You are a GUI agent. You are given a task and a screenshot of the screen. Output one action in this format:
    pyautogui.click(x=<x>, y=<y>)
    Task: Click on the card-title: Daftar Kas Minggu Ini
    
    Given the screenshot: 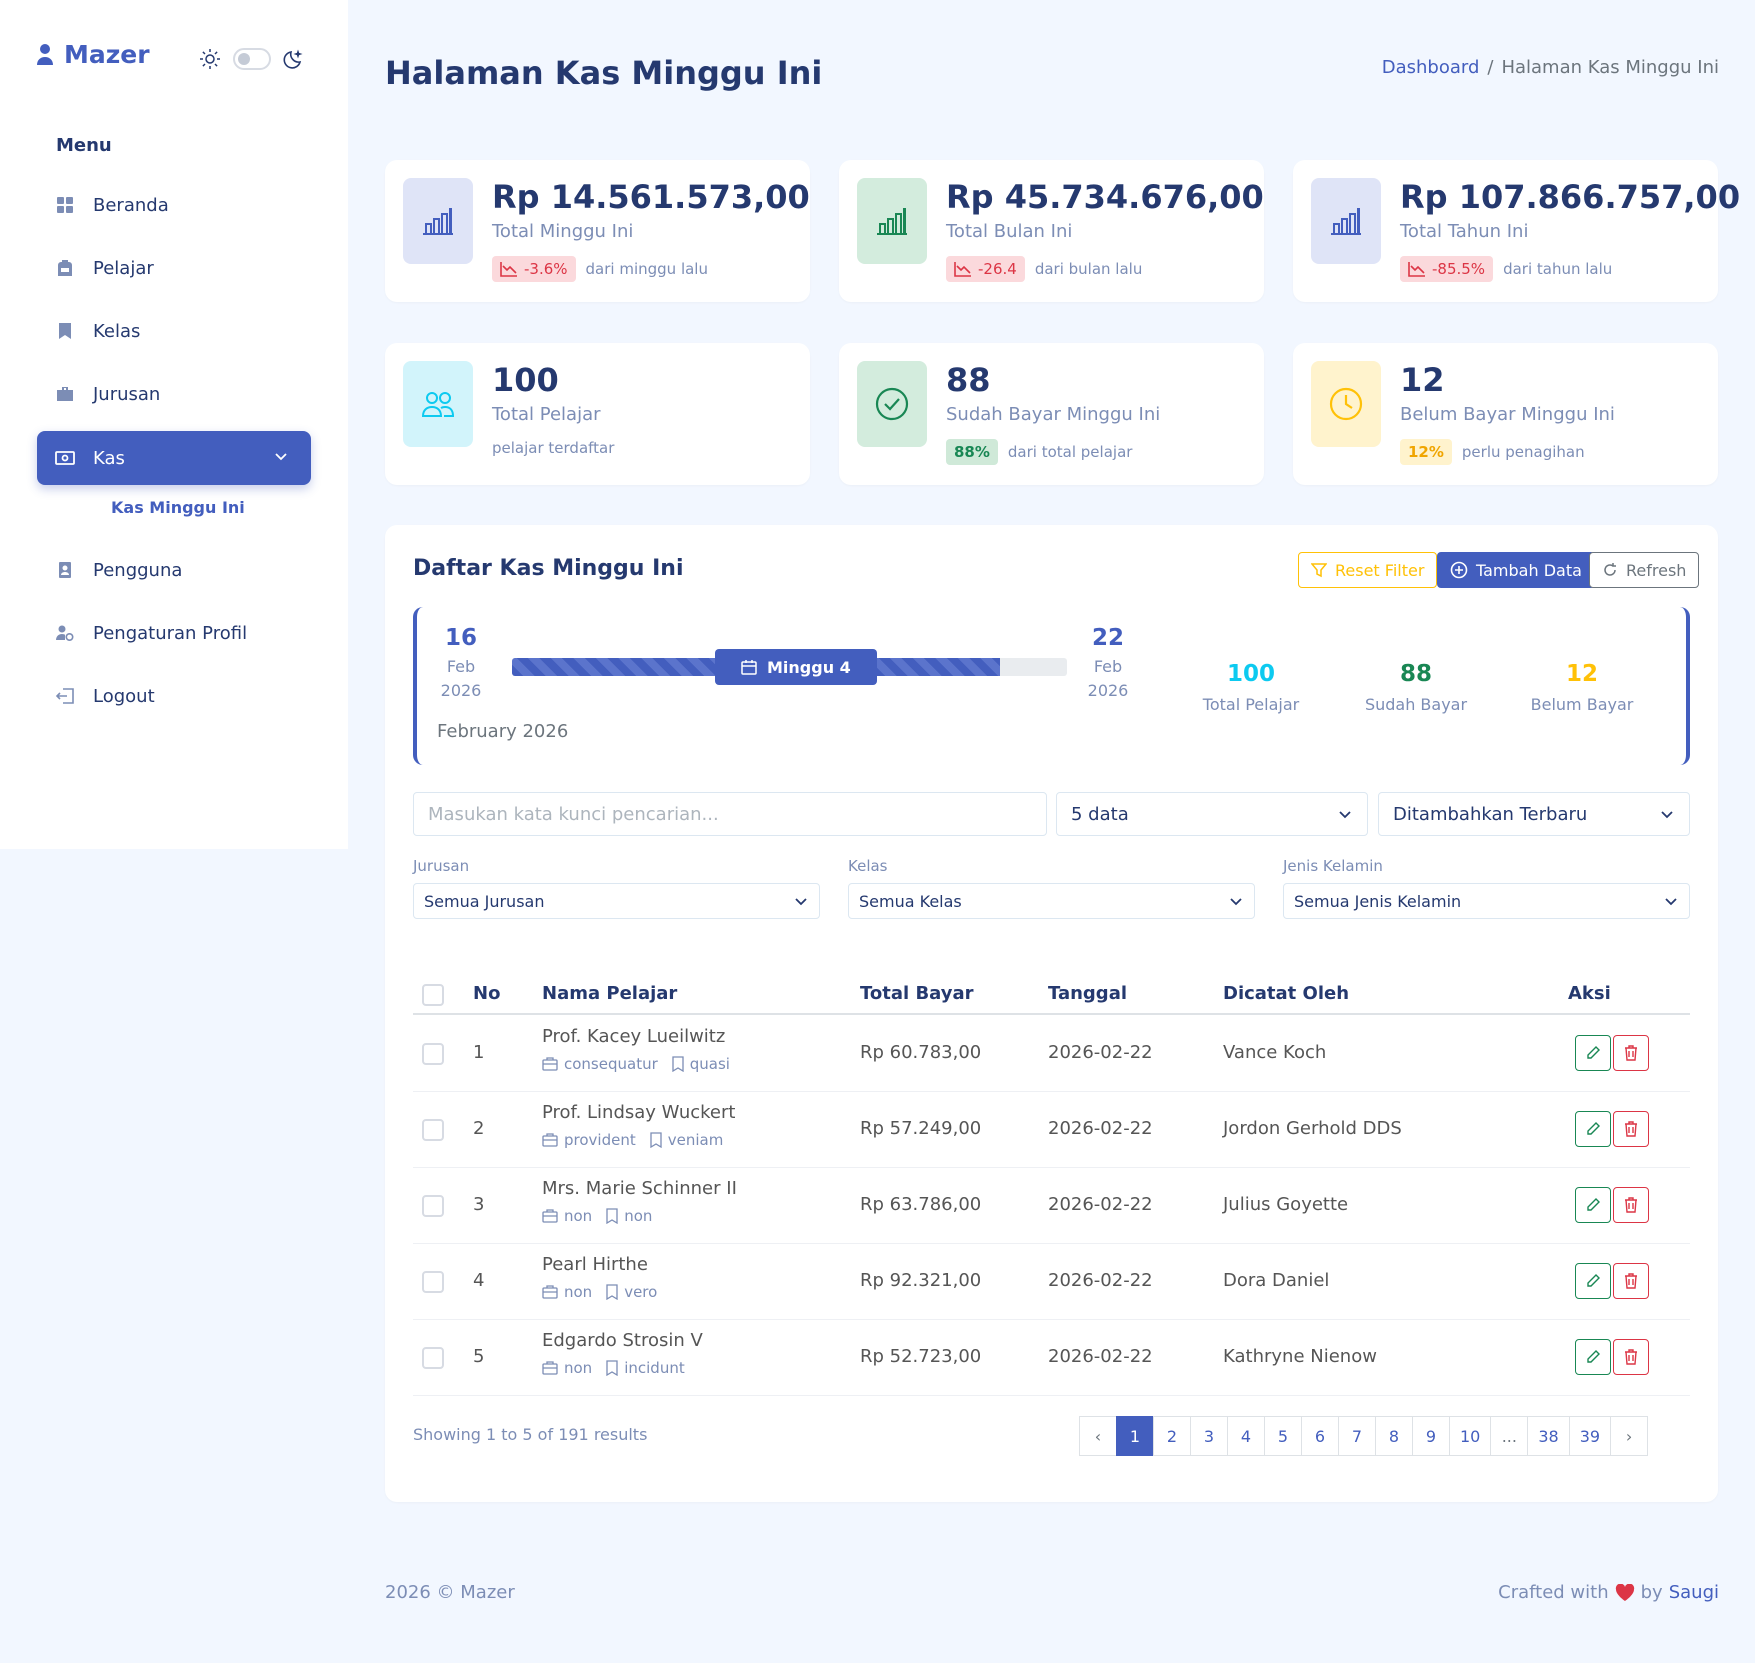 What is the action you would take?
    pyautogui.click(x=548, y=568)
    